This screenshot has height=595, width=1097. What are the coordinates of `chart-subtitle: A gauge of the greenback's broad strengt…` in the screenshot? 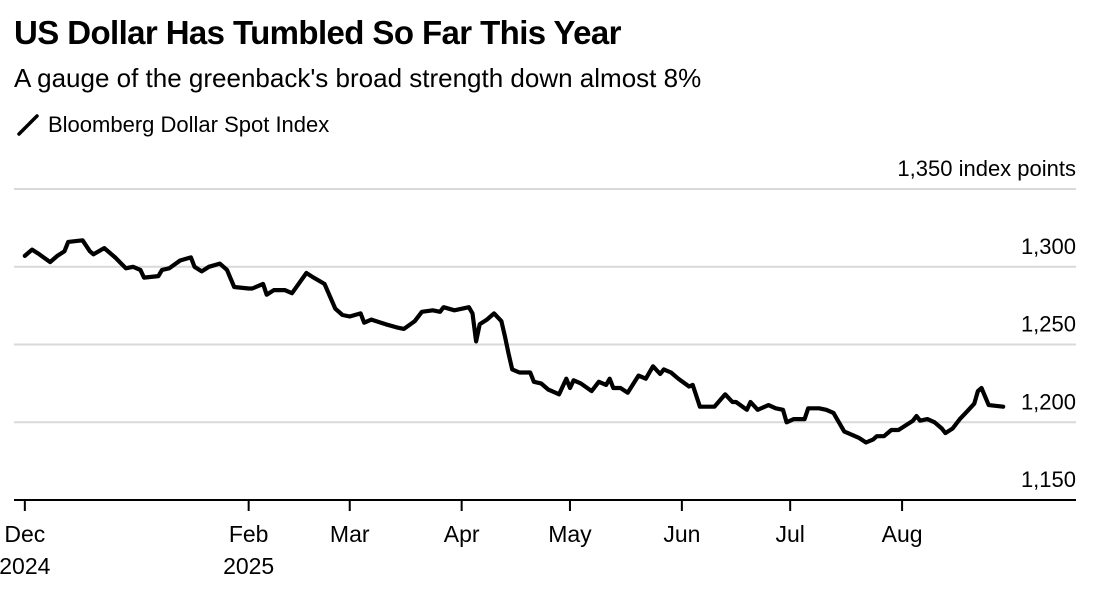 It's located at (358, 78).